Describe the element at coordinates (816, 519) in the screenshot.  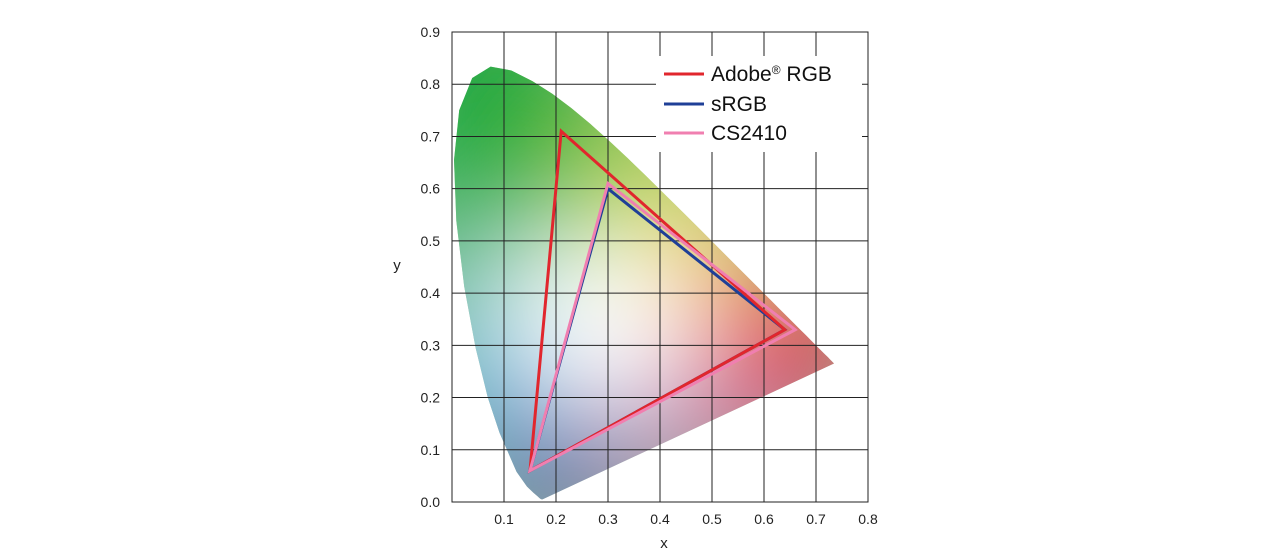
I see `x-tick-label: 0.7` at that location.